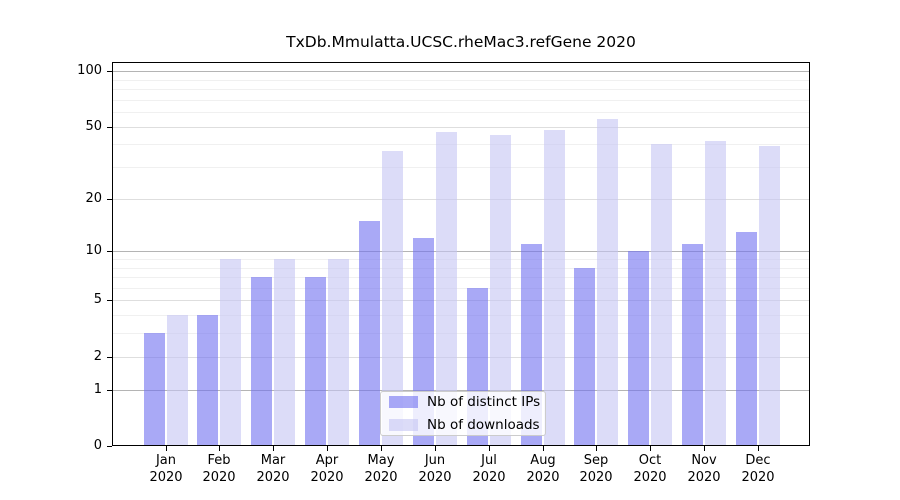 The height and width of the screenshot is (500, 900). What do you see at coordinates (543, 469) in the screenshot?
I see `x-tick-label: Aug 2020` at bounding box center [543, 469].